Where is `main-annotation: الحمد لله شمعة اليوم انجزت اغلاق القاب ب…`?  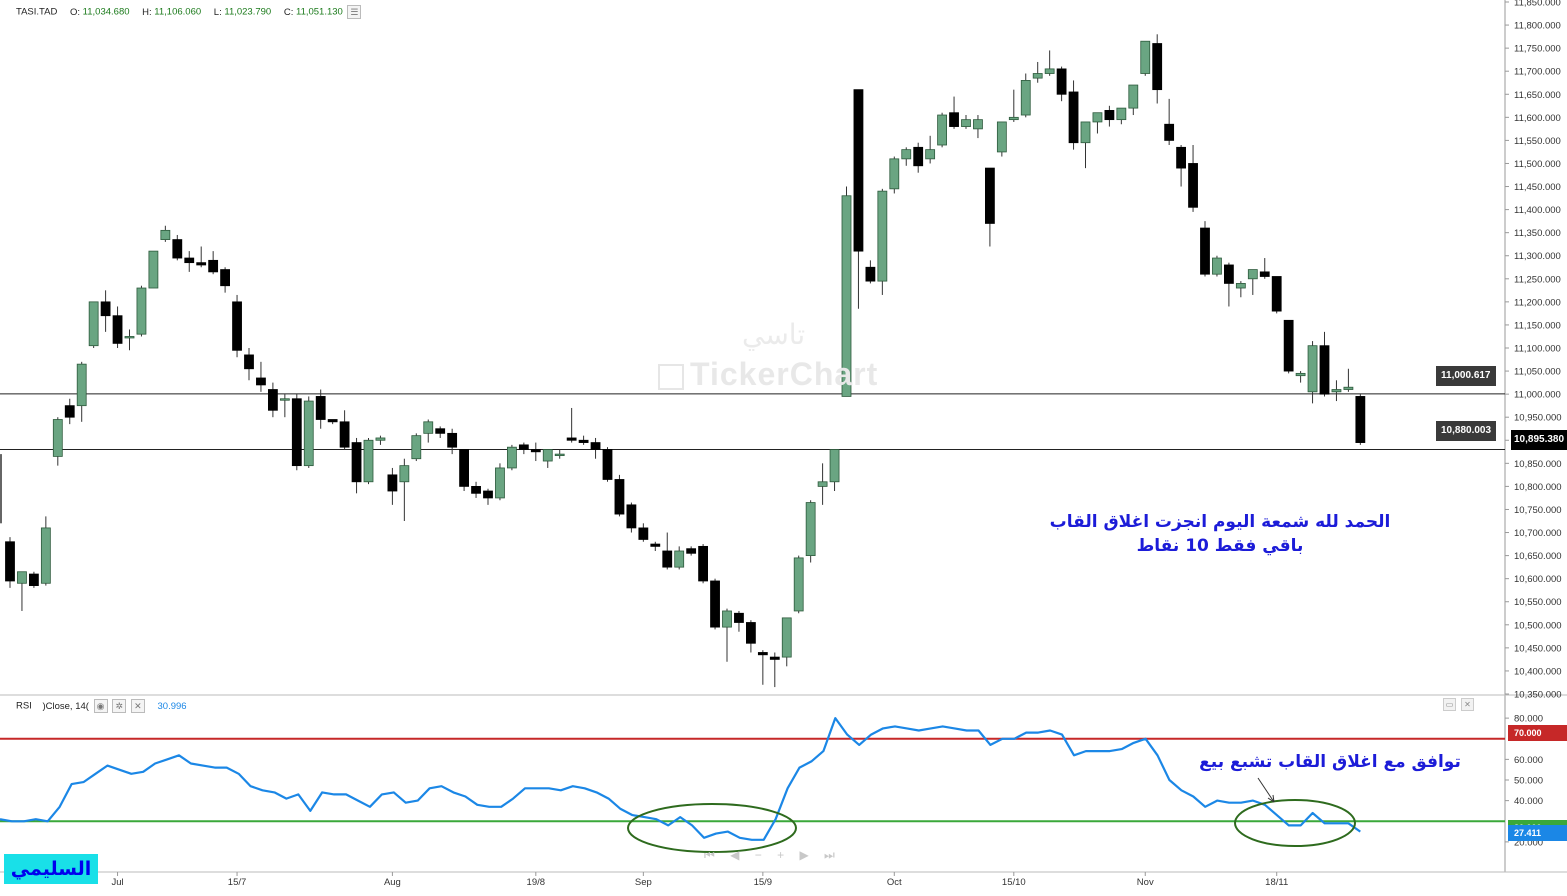 main-annotation: الحمد لله شمعة اليوم انجزت اغلاق القاب ب… is located at coordinates (1220, 534).